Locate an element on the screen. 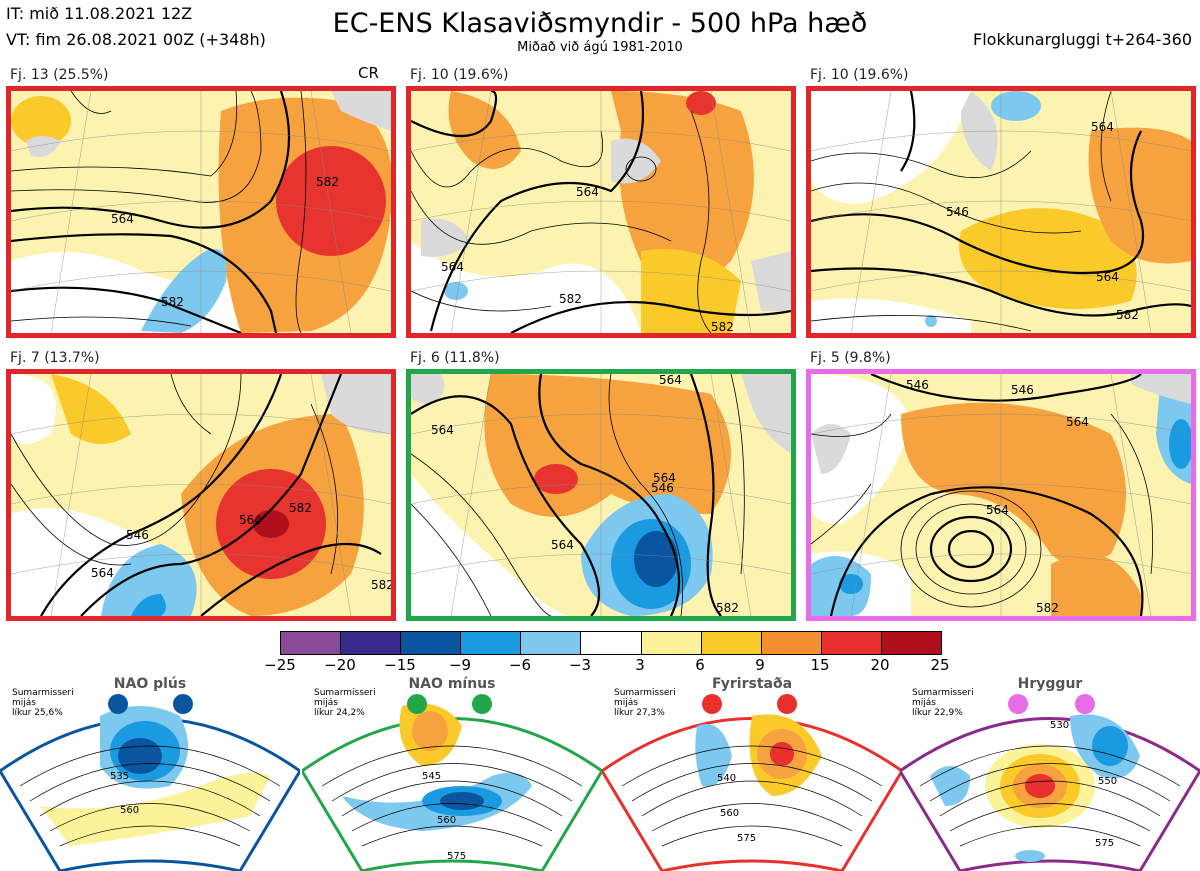 This screenshot has height=871, width=1200. regime-1-dot-right is located at coordinates (183, 704).